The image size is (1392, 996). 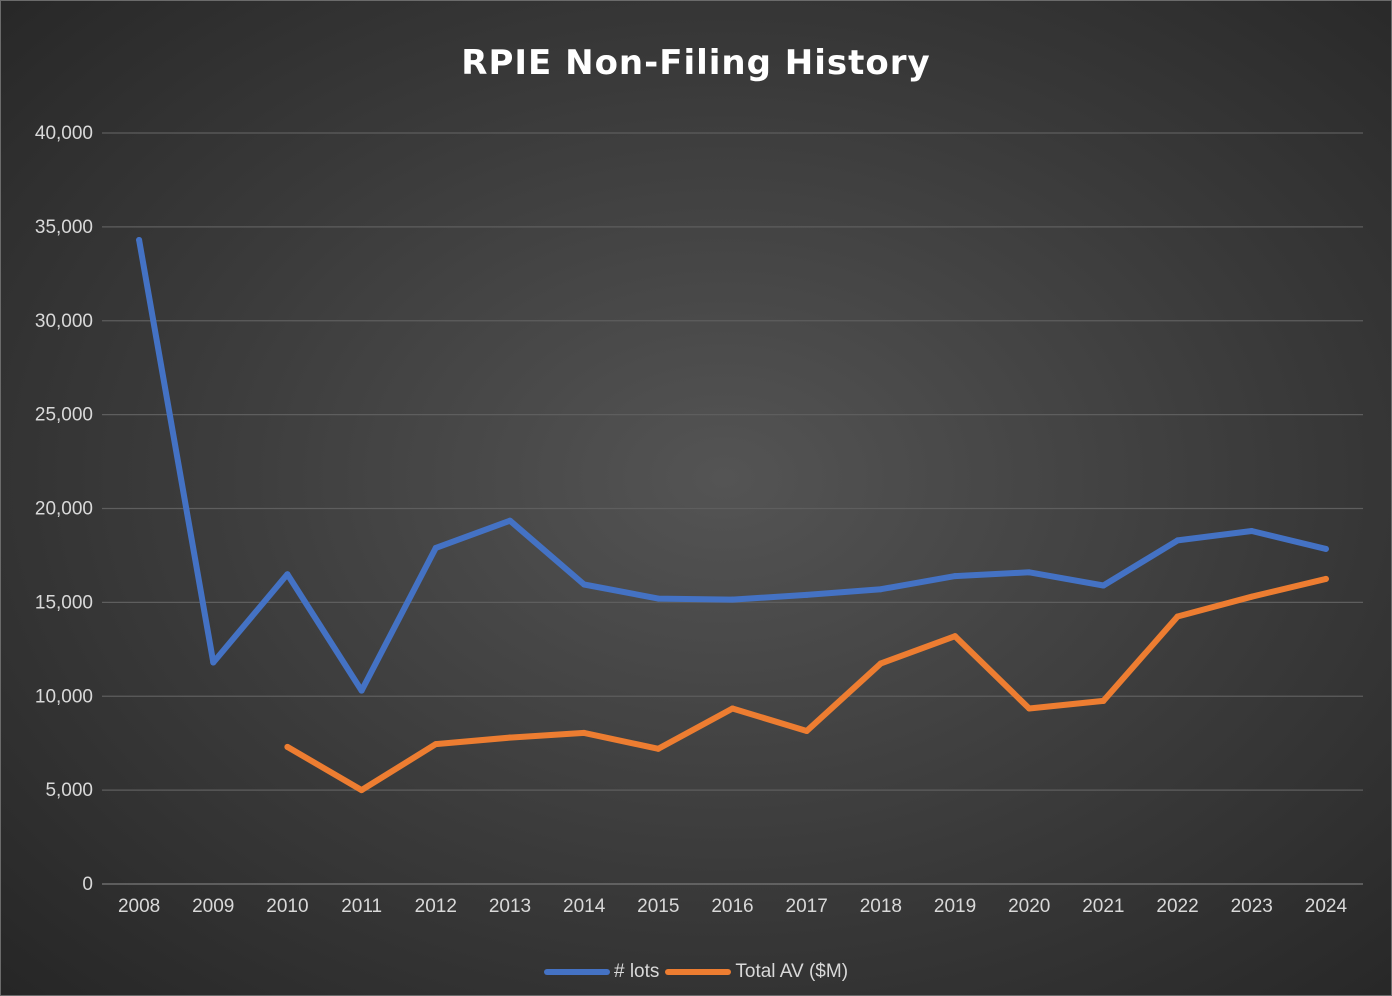 What do you see at coordinates (1326, 906) in the screenshot?
I see `x-tick-label: 2024` at bounding box center [1326, 906].